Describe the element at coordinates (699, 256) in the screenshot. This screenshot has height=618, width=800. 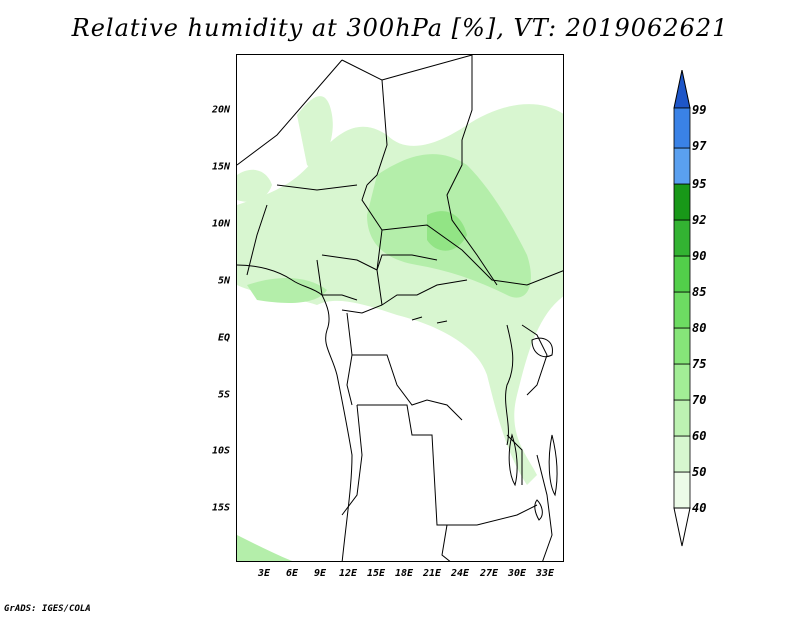
I see `colorbar-label-90: 90` at that location.